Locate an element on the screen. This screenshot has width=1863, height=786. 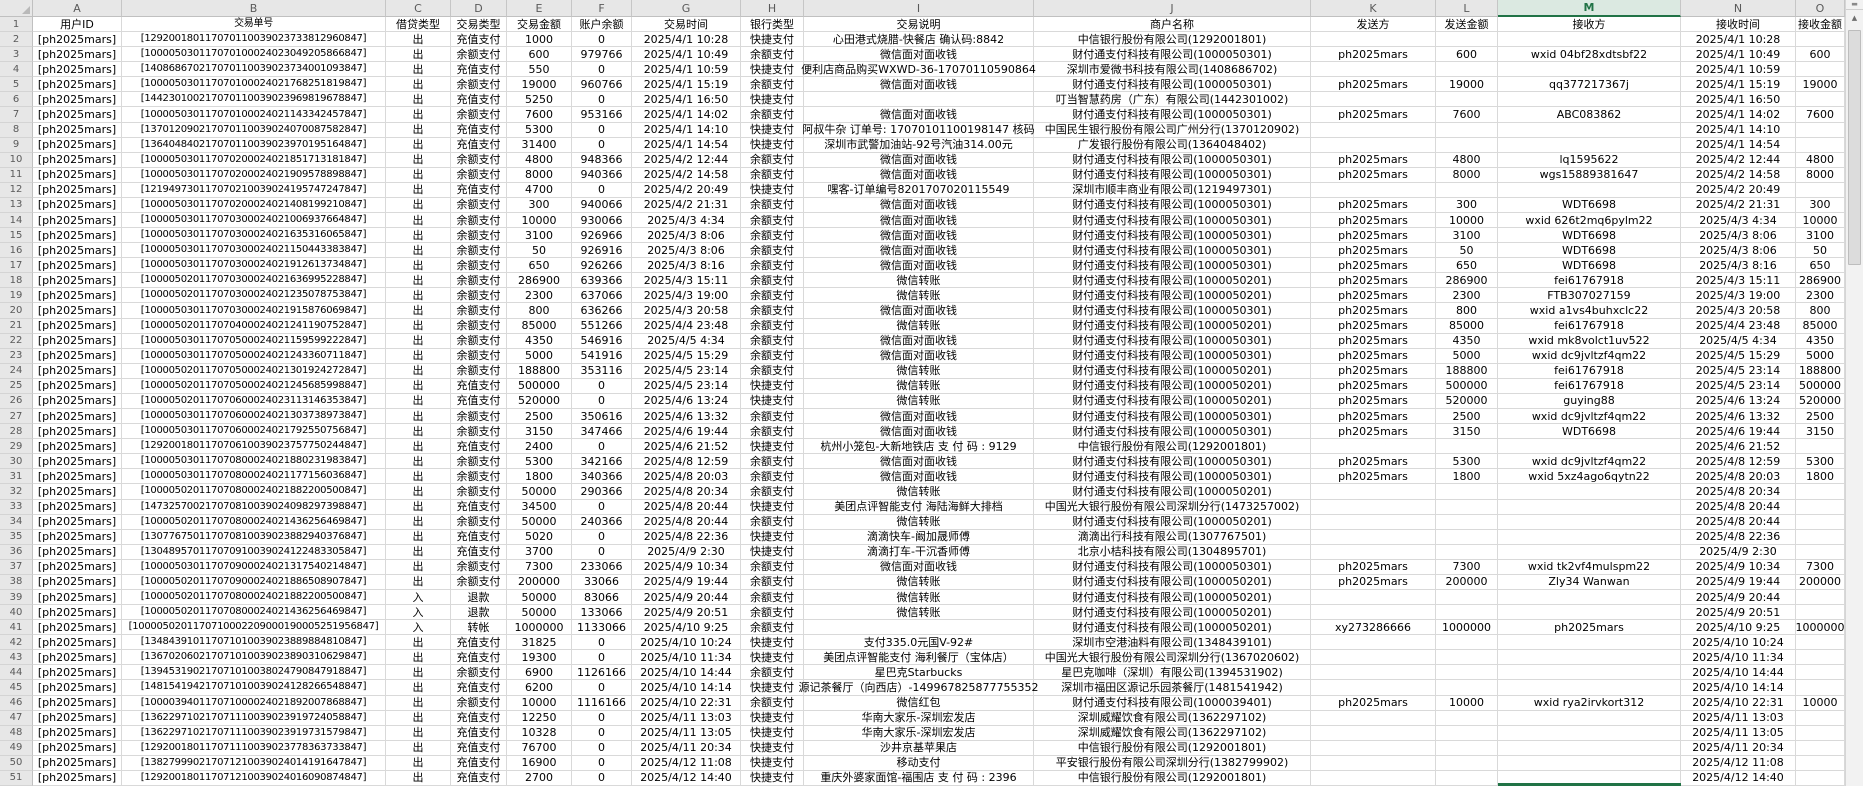
cell-O48 is located at coordinates (1820, 733).